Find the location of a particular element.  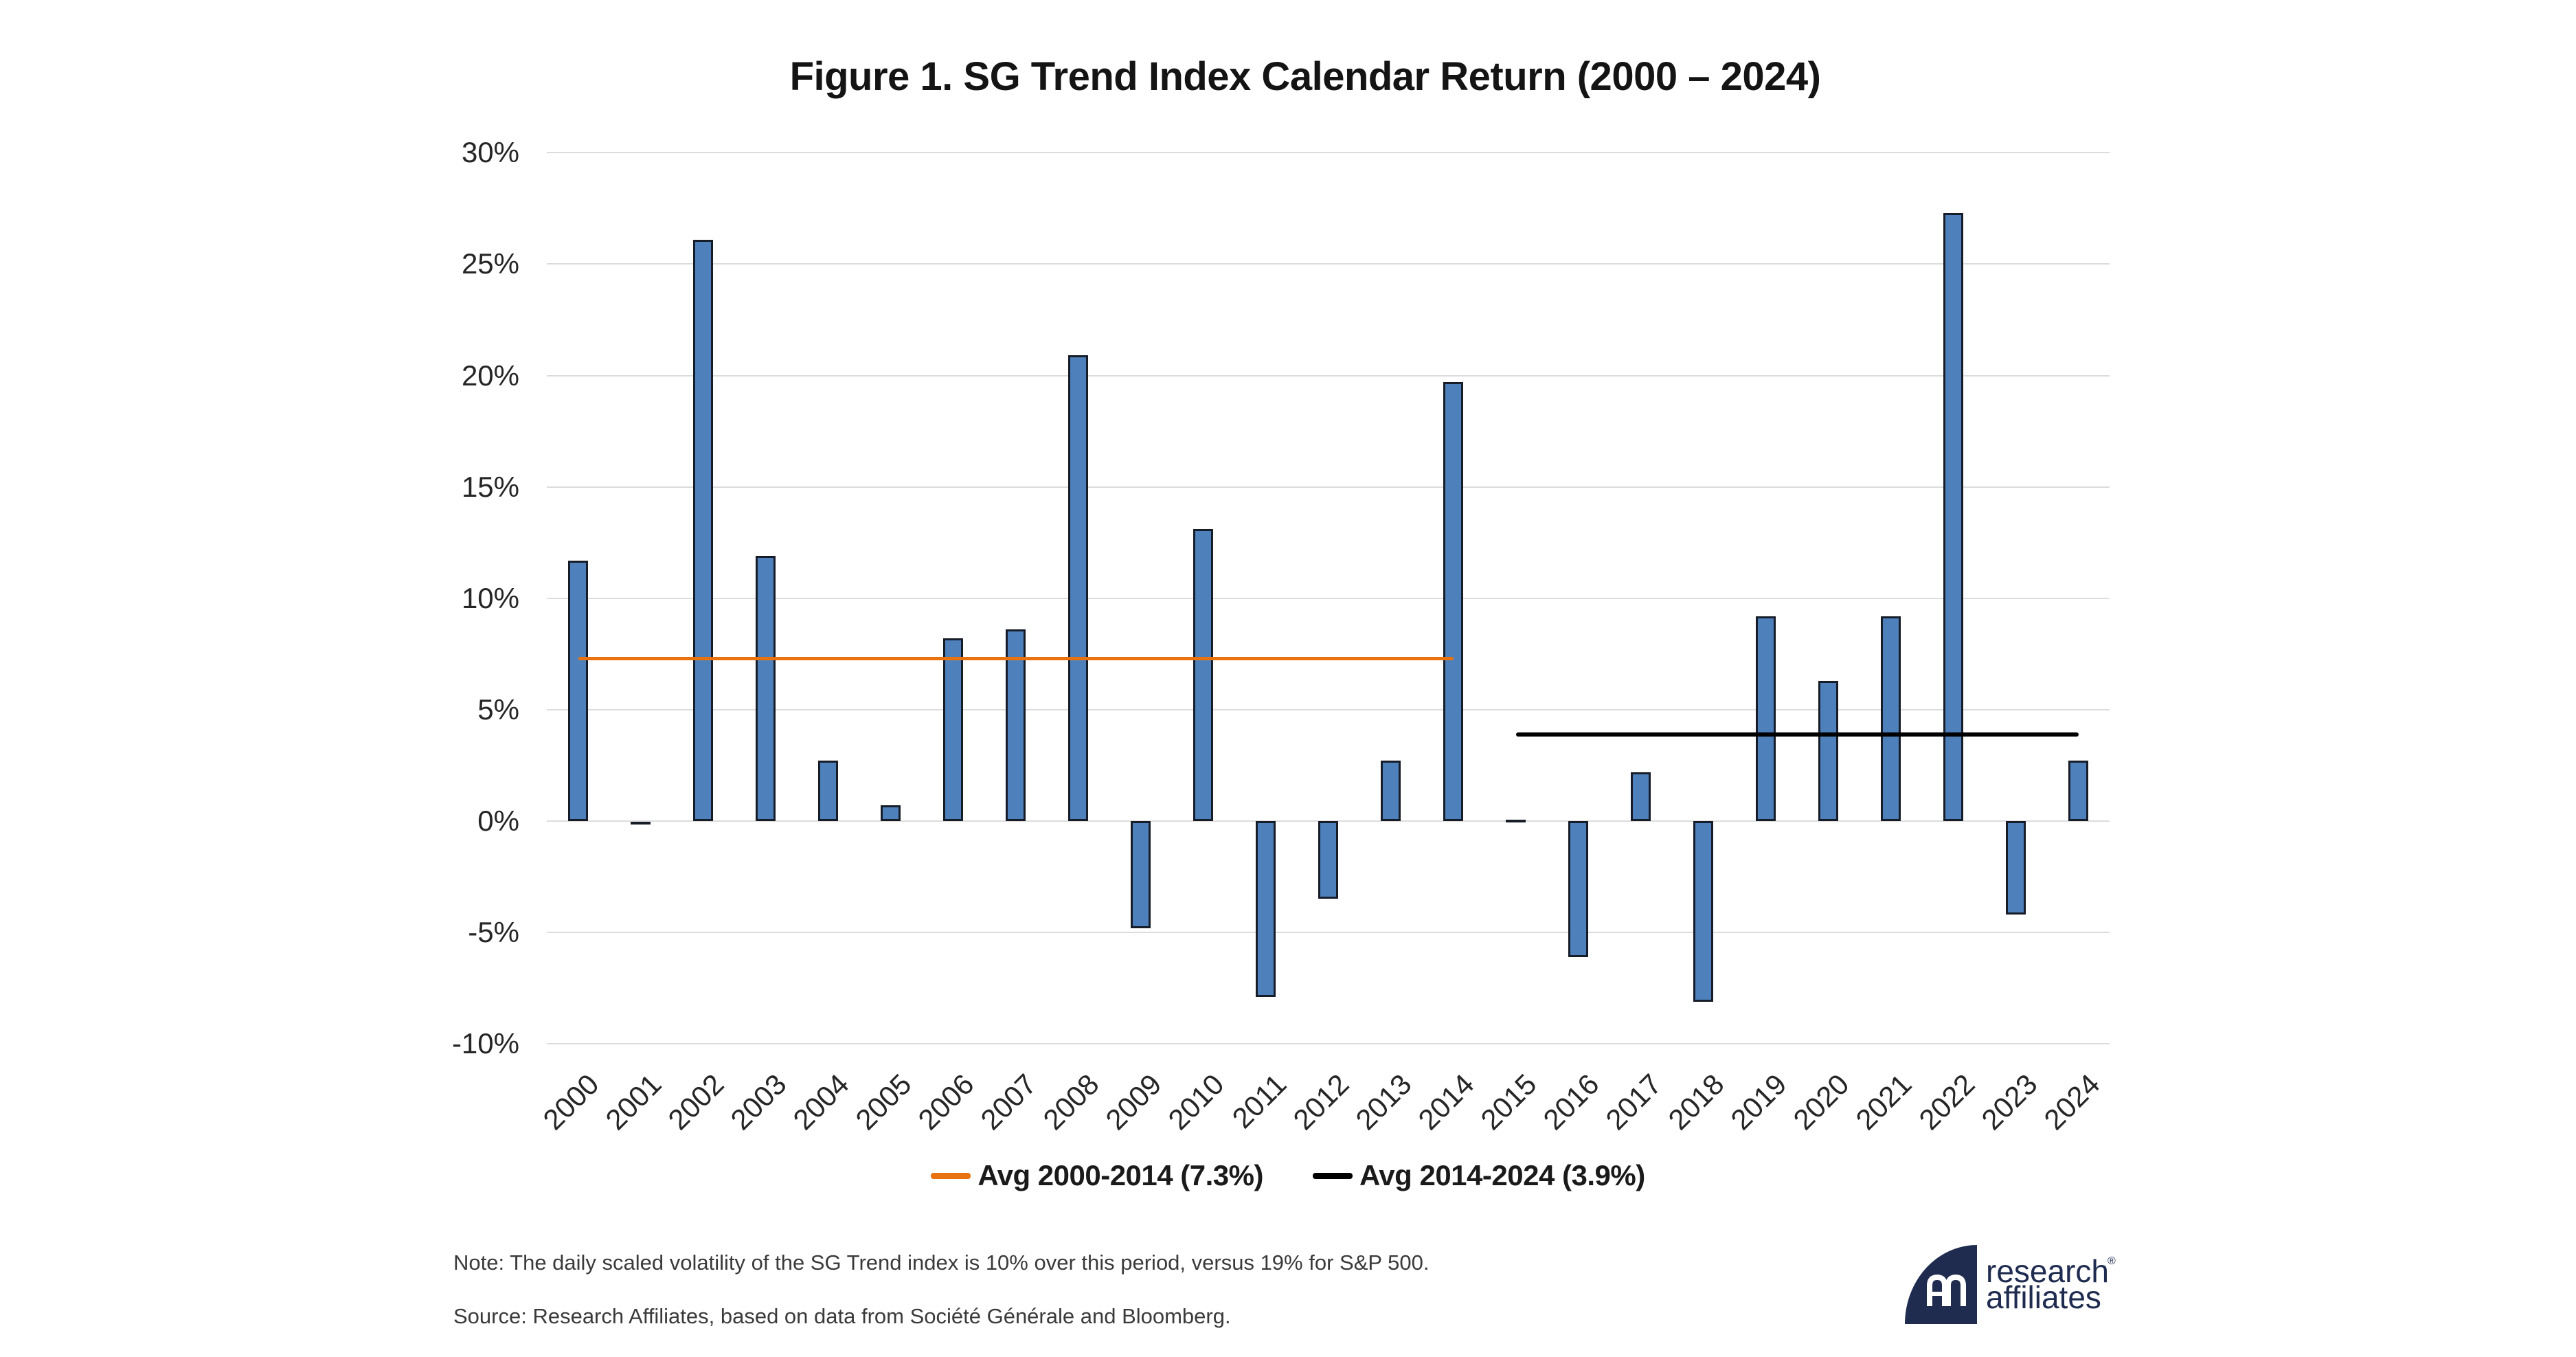

logo-registered-mark: ® is located at coordinates (2112, 1261).